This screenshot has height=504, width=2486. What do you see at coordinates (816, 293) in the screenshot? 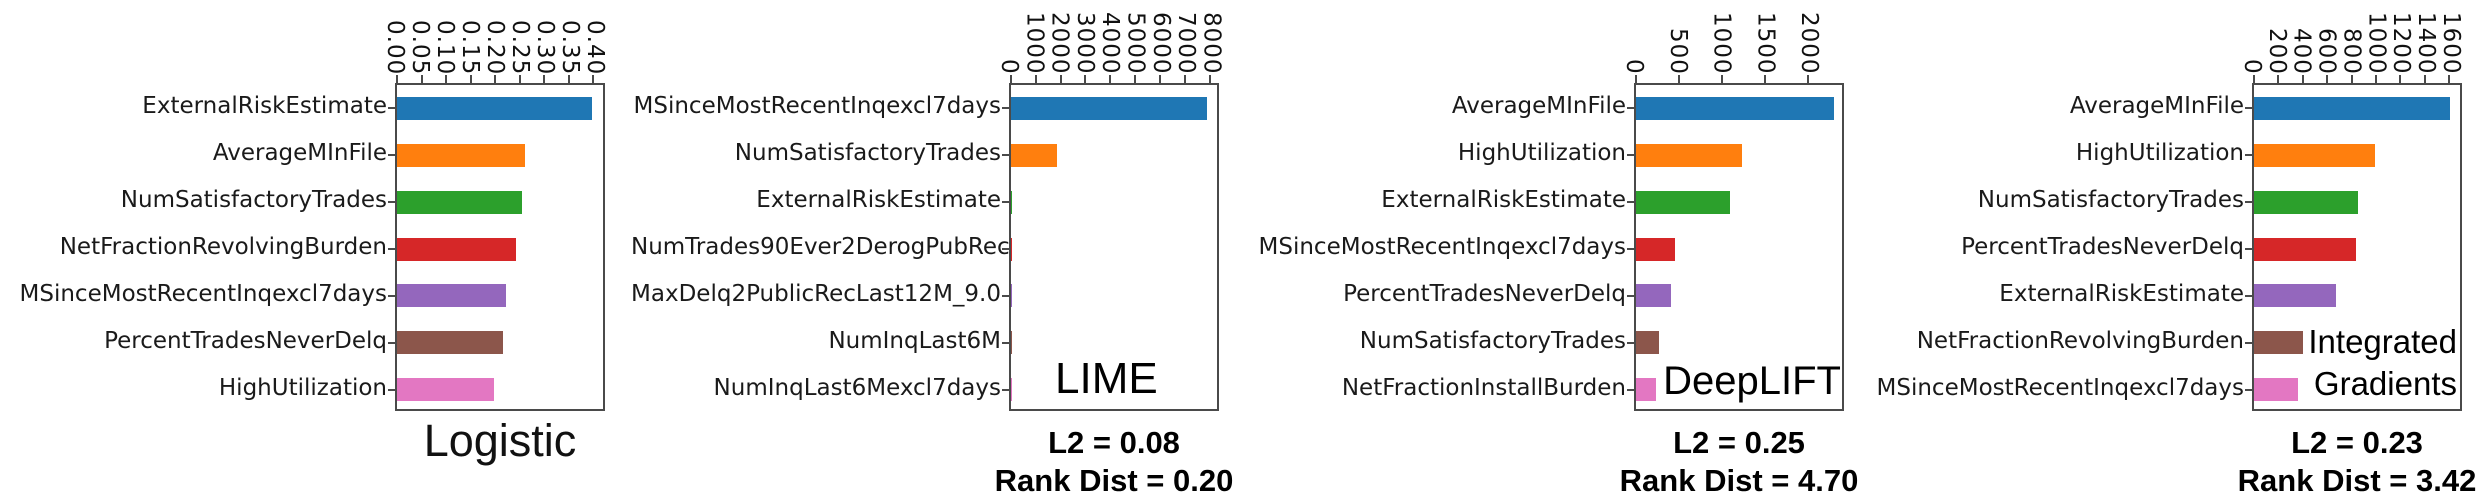
I see `y-axis-label: MaxDelq2PublicRecLast12M_9.0` at bounding box center [816, 293].